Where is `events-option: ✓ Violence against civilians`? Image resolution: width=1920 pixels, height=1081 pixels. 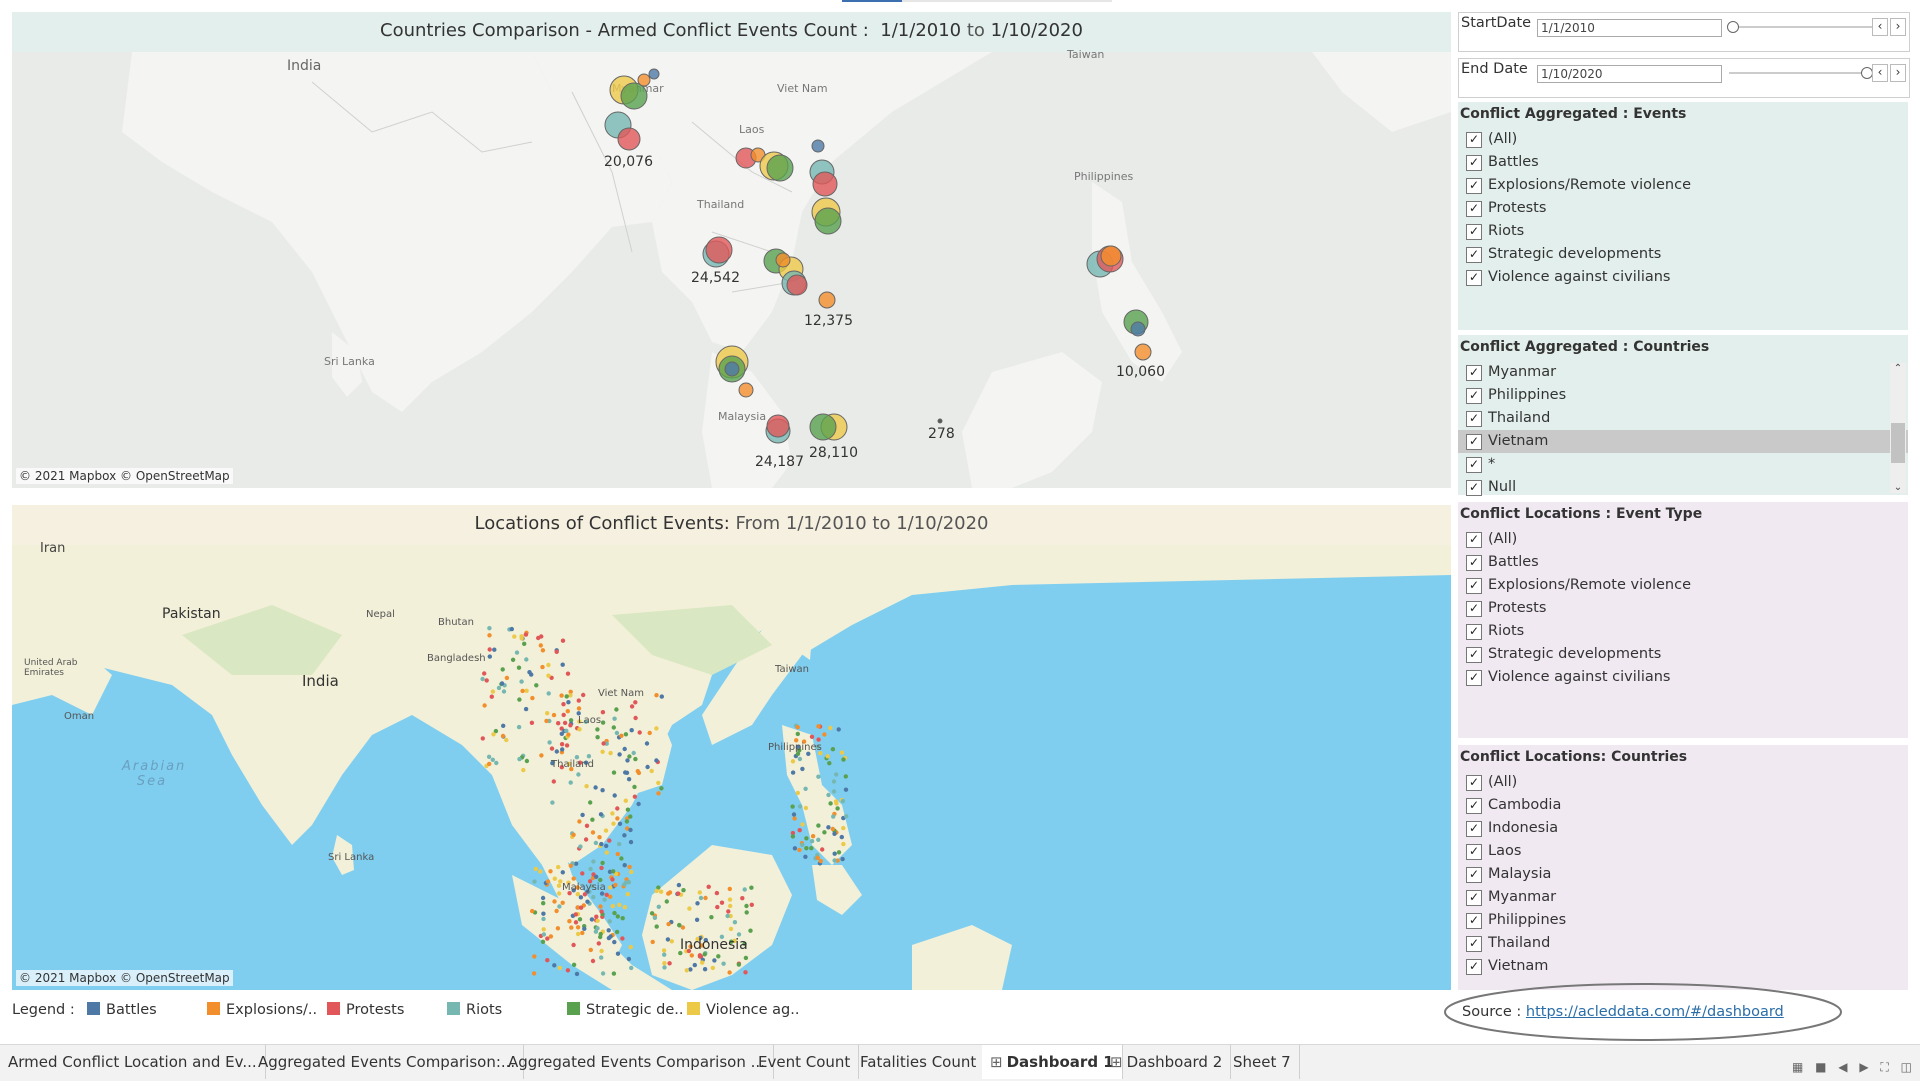
events-option: ✓ Violence against civilians is located at coordinates (1683, 277).